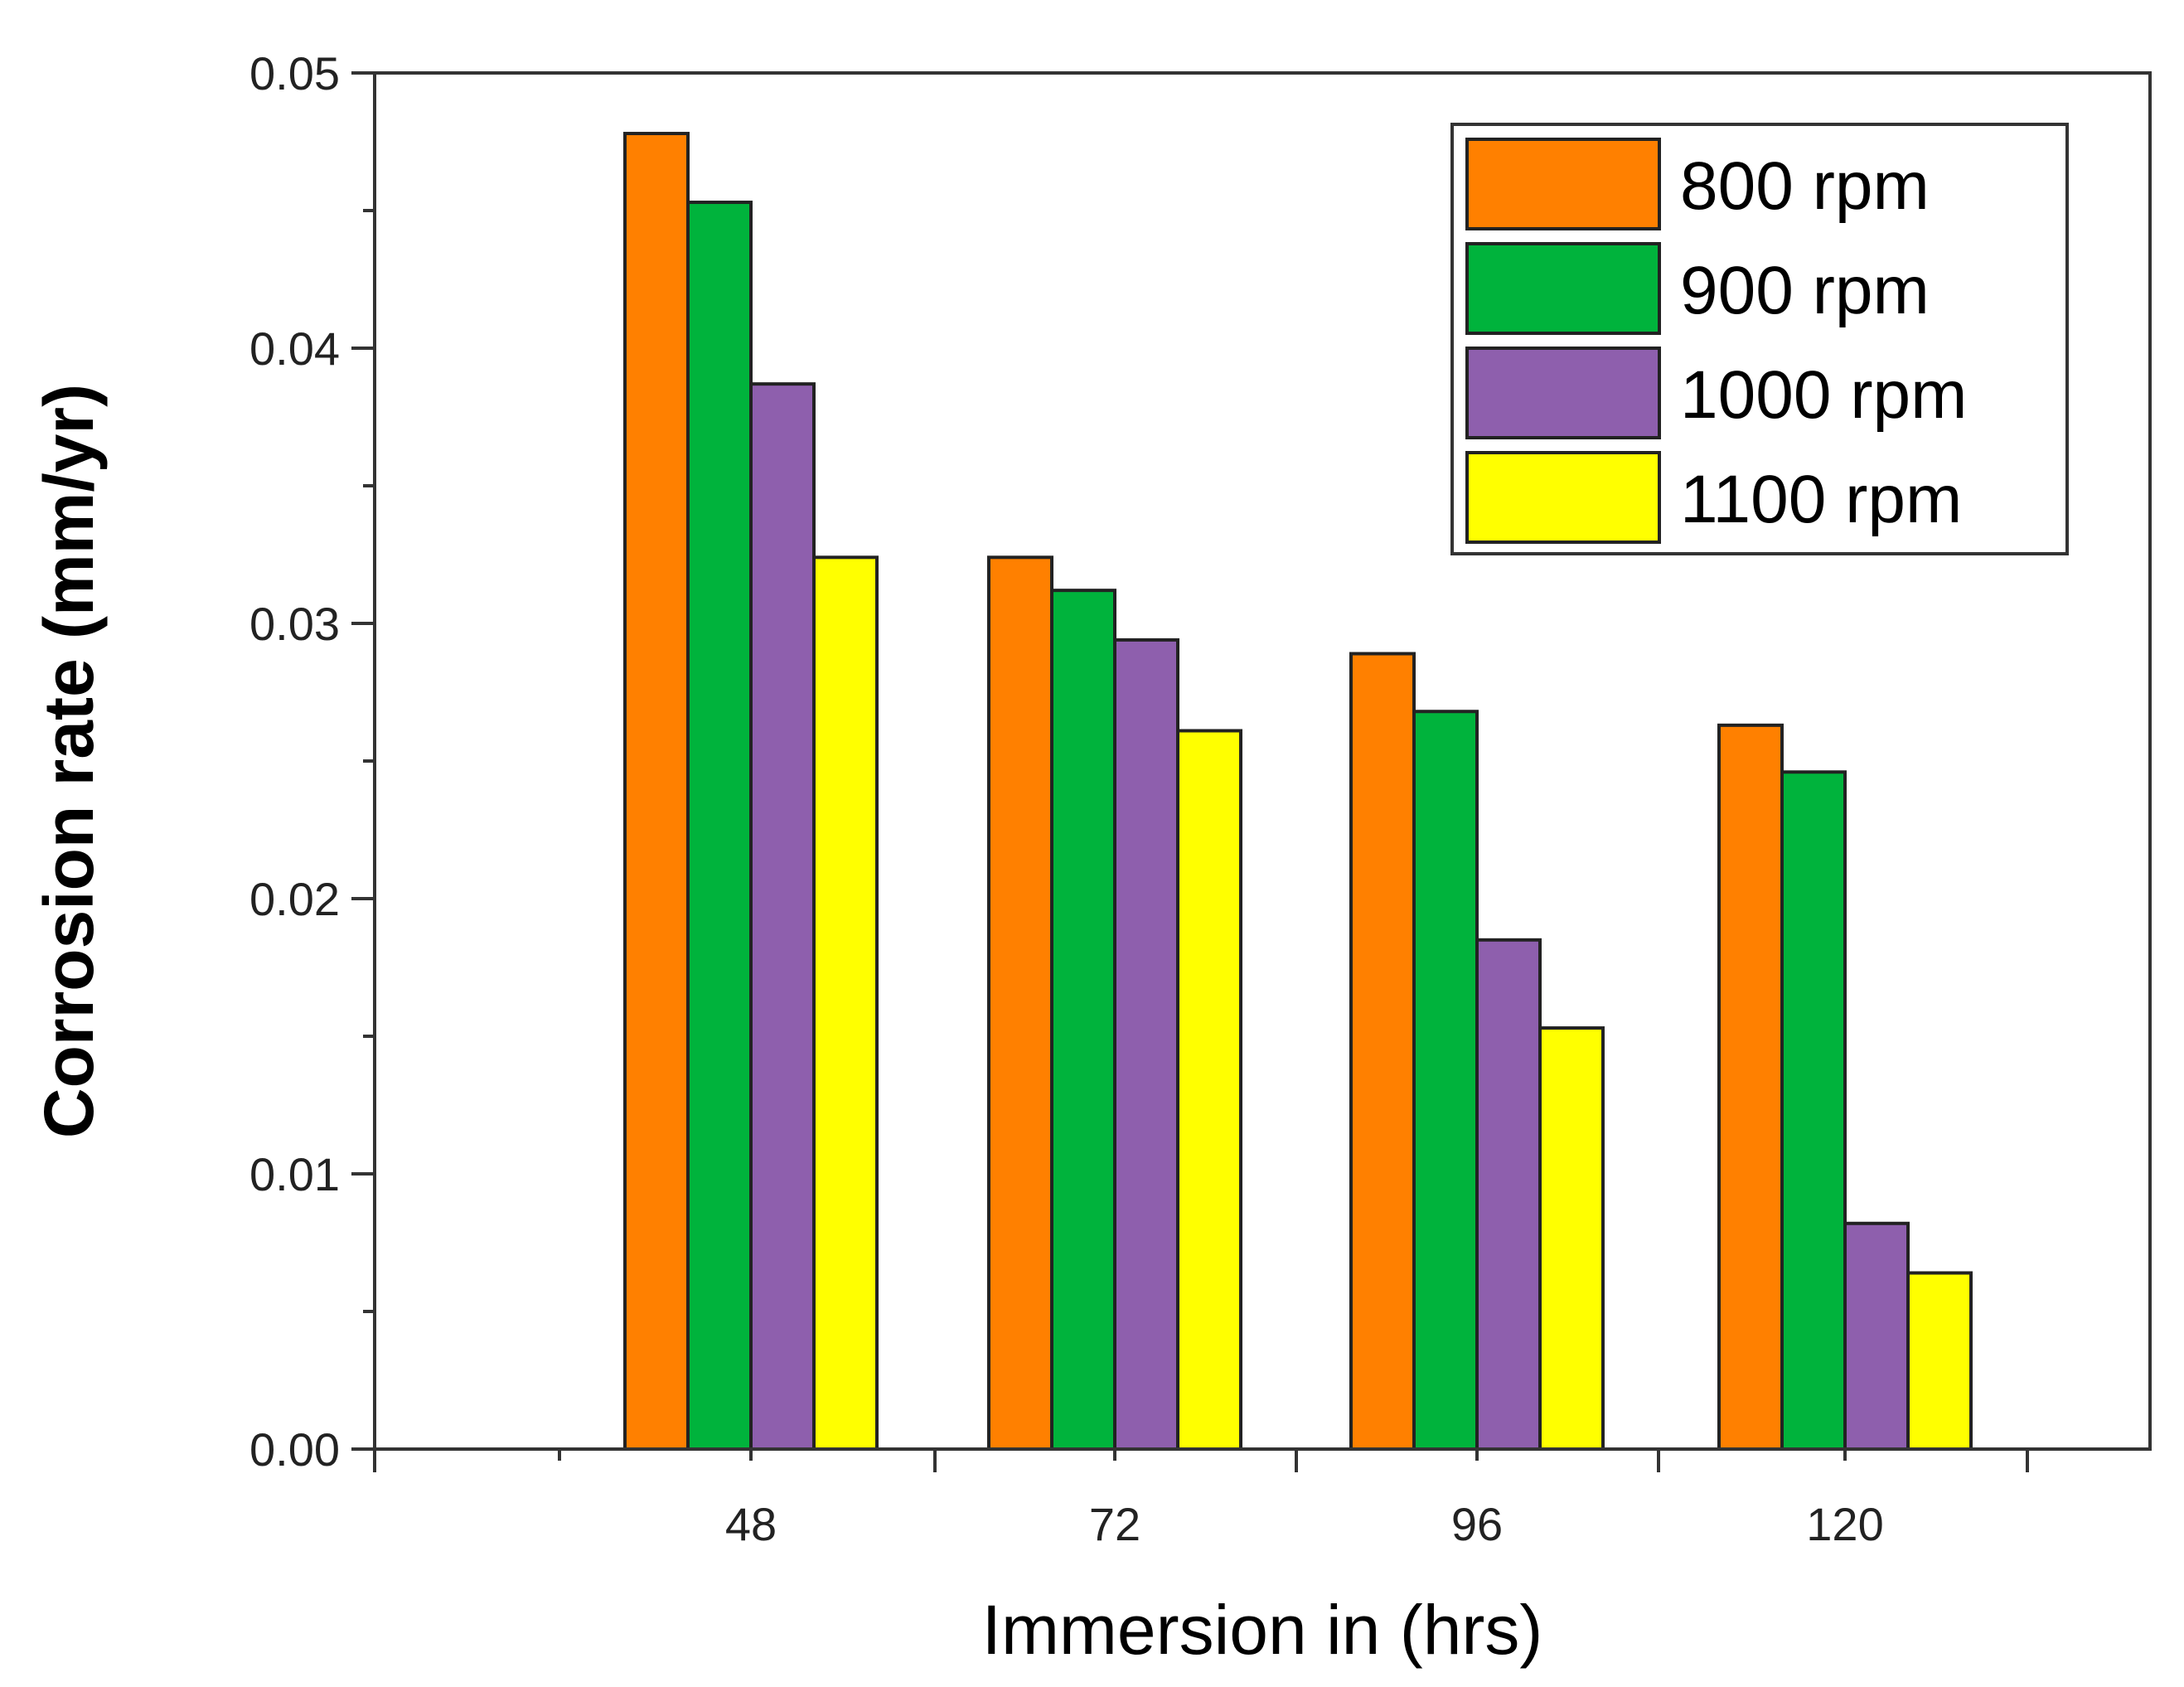 The width and height of the screenshot is (2184, 1687). I want to click on legend-swatch-800-rpm, so click(1563, 184).